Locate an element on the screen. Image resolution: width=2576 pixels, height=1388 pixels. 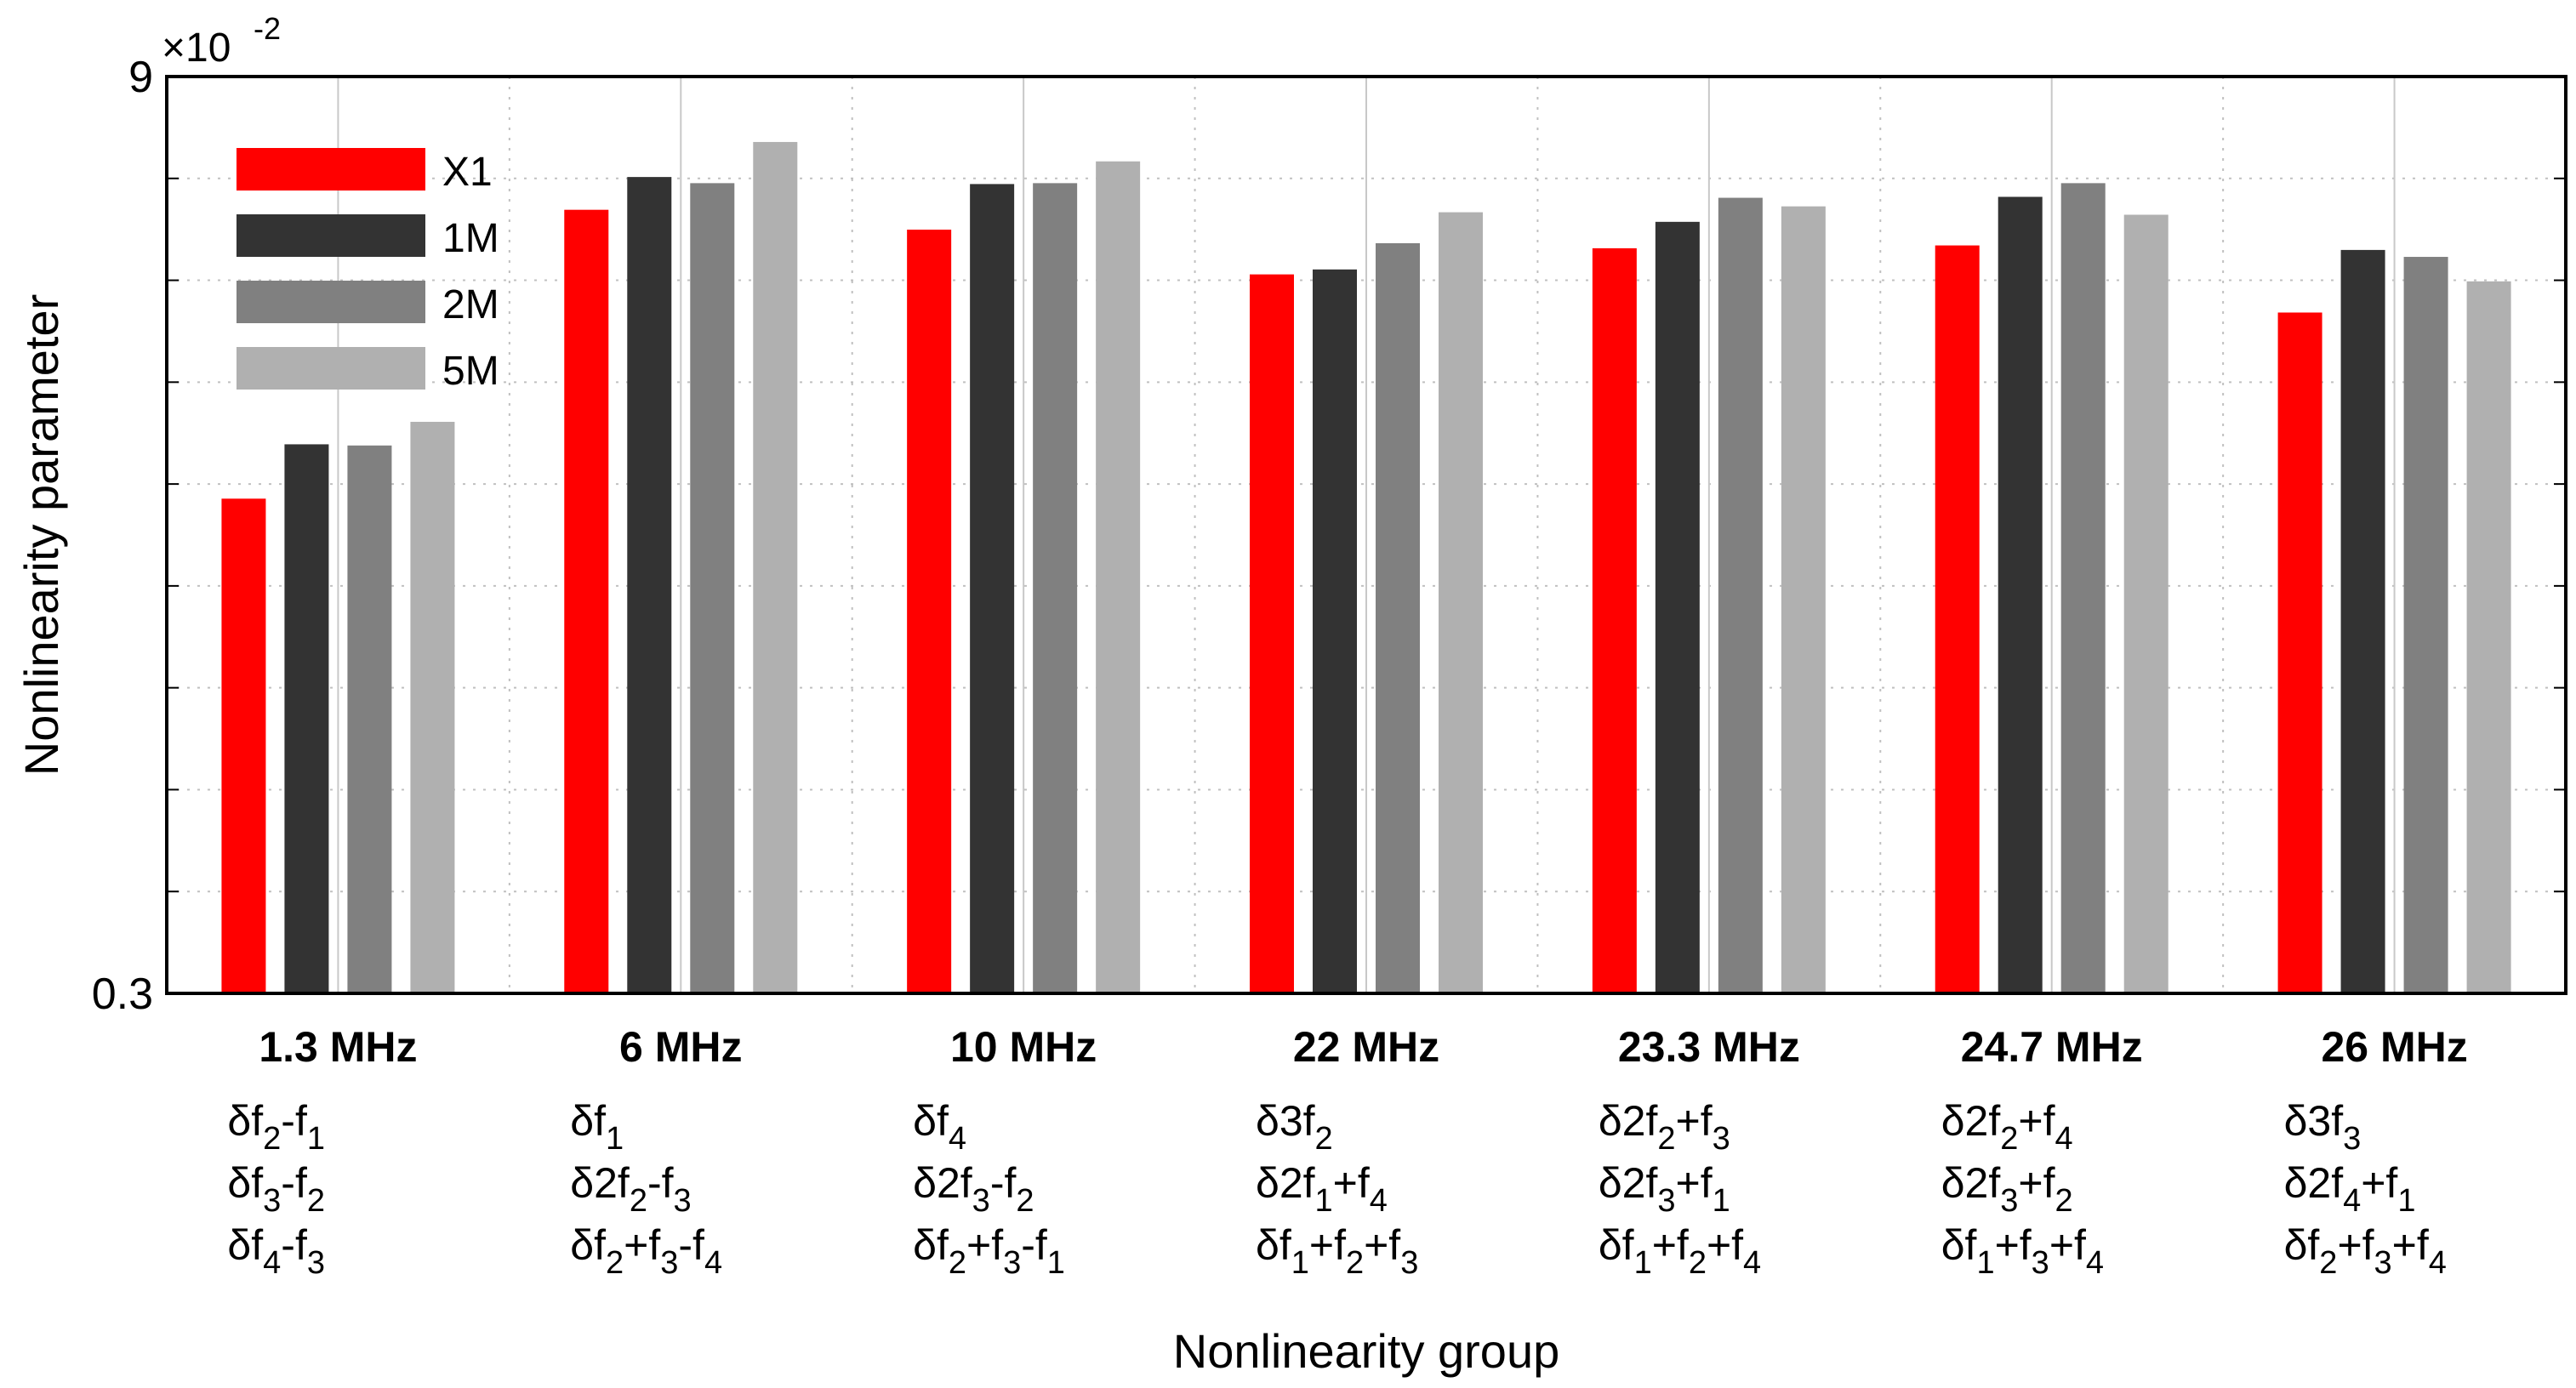
component-label: δ3f2​ is located at coordinates (1294, 1127).